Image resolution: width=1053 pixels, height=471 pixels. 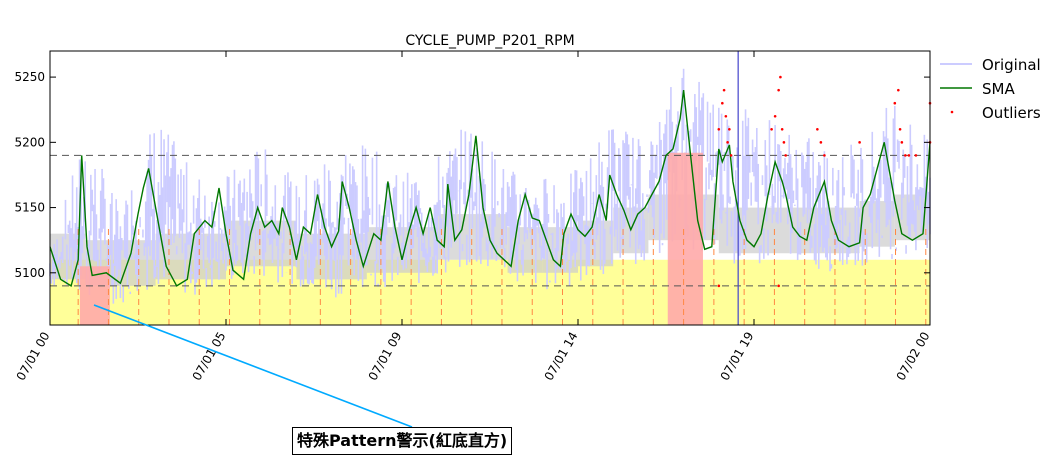 What do you see at coordinates (385, 356) in the screenshot?
I see `x-tick-label: 07/01 09` at bounding box center [385, 356].